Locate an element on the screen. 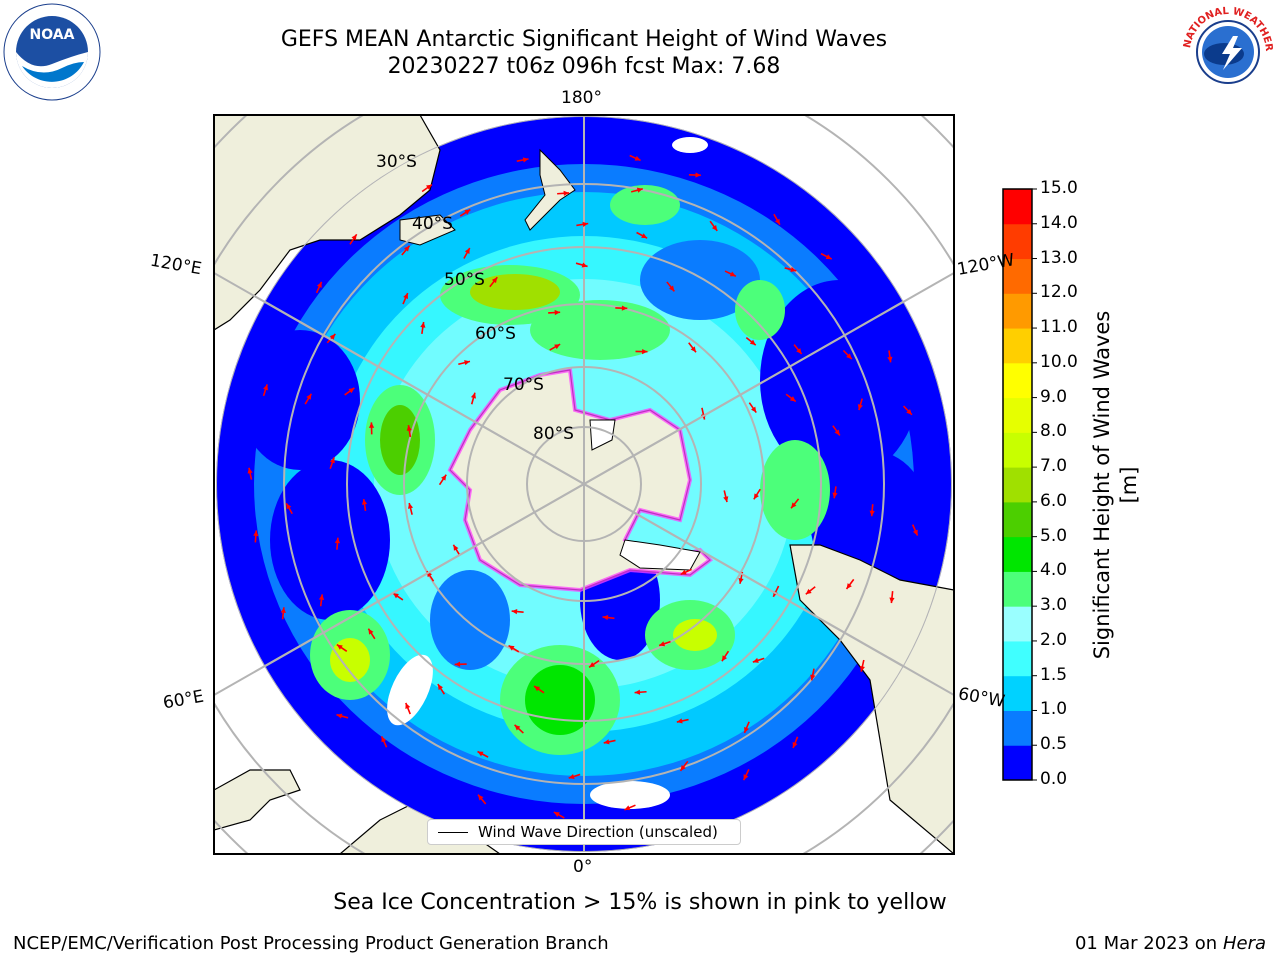 Image resolution: width=1280 pixels, height=960 pixels. legend-label: Wind Wave Direction (unscaled) is located at coordinates (598, 832).